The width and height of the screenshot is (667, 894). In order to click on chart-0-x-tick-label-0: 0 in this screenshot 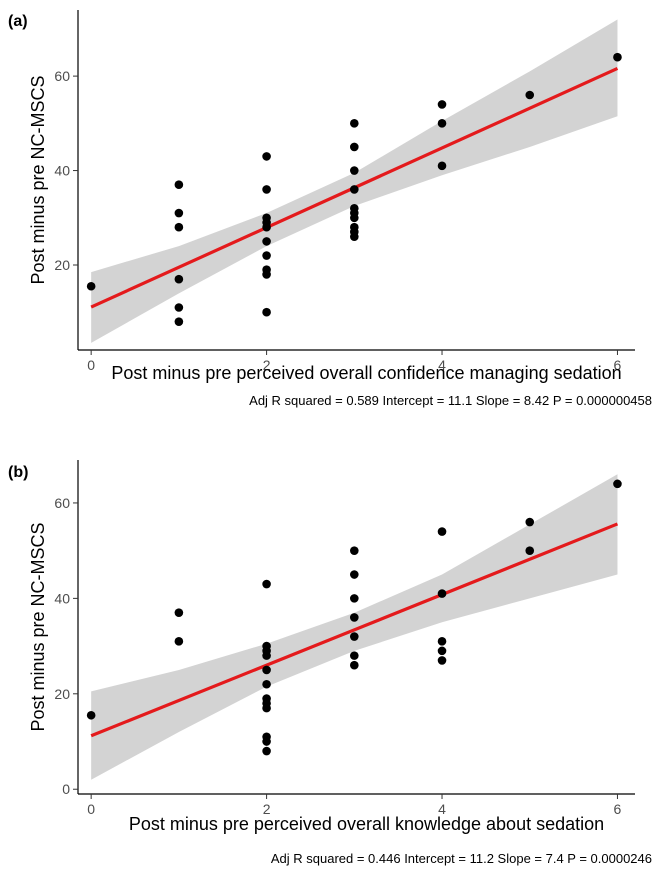, I will do `click(91, 365)`.